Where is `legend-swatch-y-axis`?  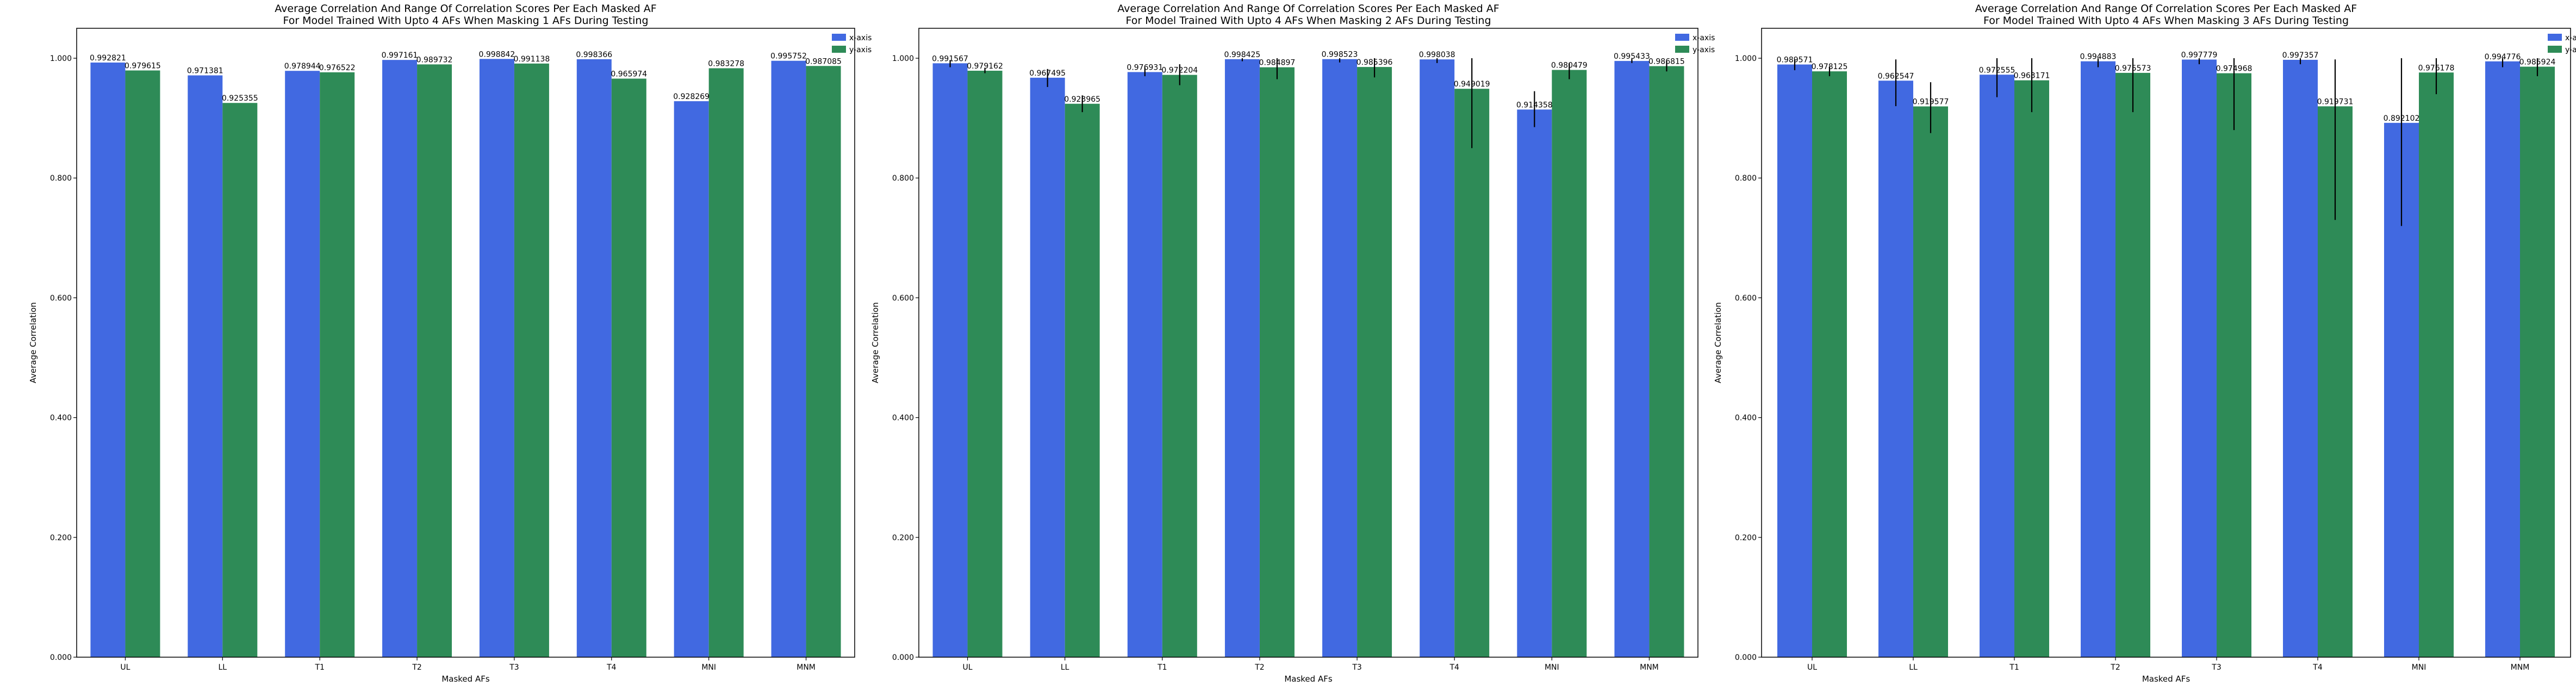
legend-swatch-y-axis is located at coordinates (1682, 49).